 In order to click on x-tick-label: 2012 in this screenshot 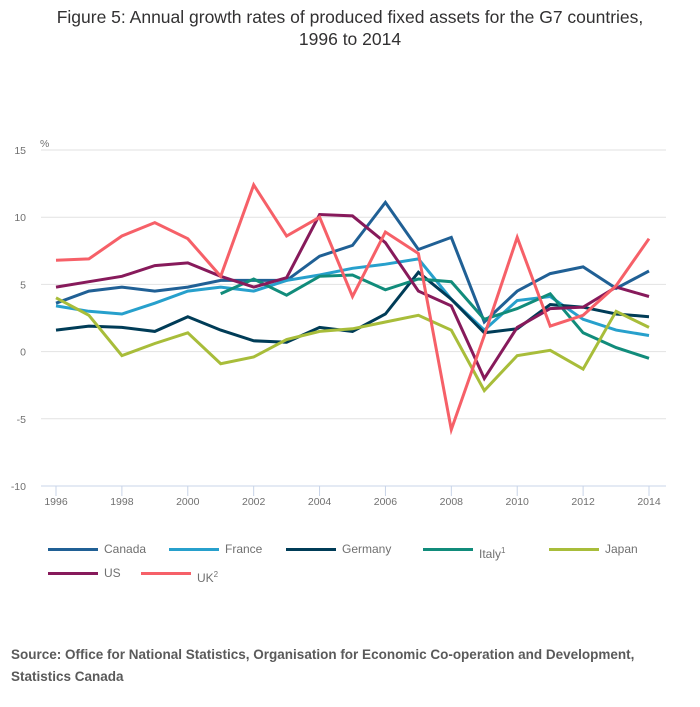, I will do `click(583, 502)`.